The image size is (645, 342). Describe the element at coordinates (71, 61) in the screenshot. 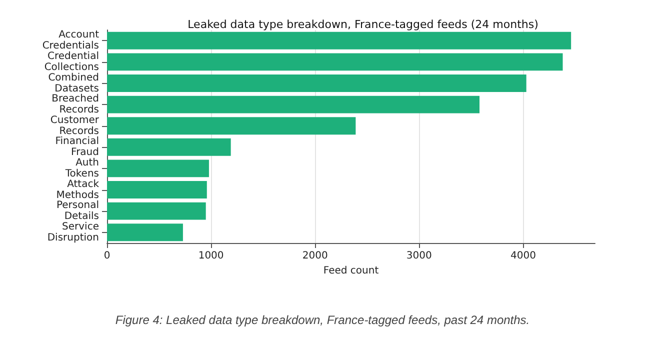

I see `y-tick-label: Credential Collections` at that location.